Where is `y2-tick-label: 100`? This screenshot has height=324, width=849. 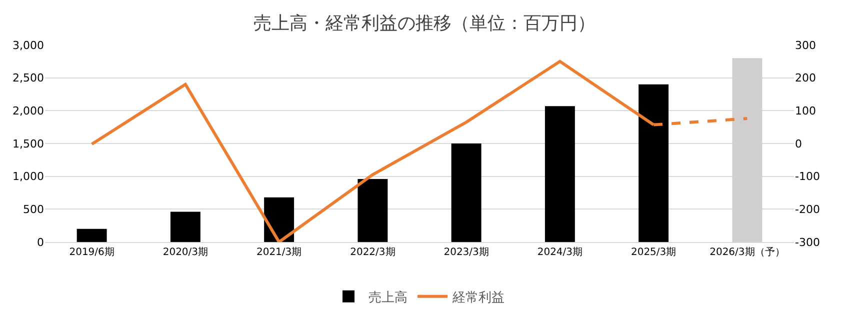 y2-tick-label: 100 is located at coordinates (805, 111).